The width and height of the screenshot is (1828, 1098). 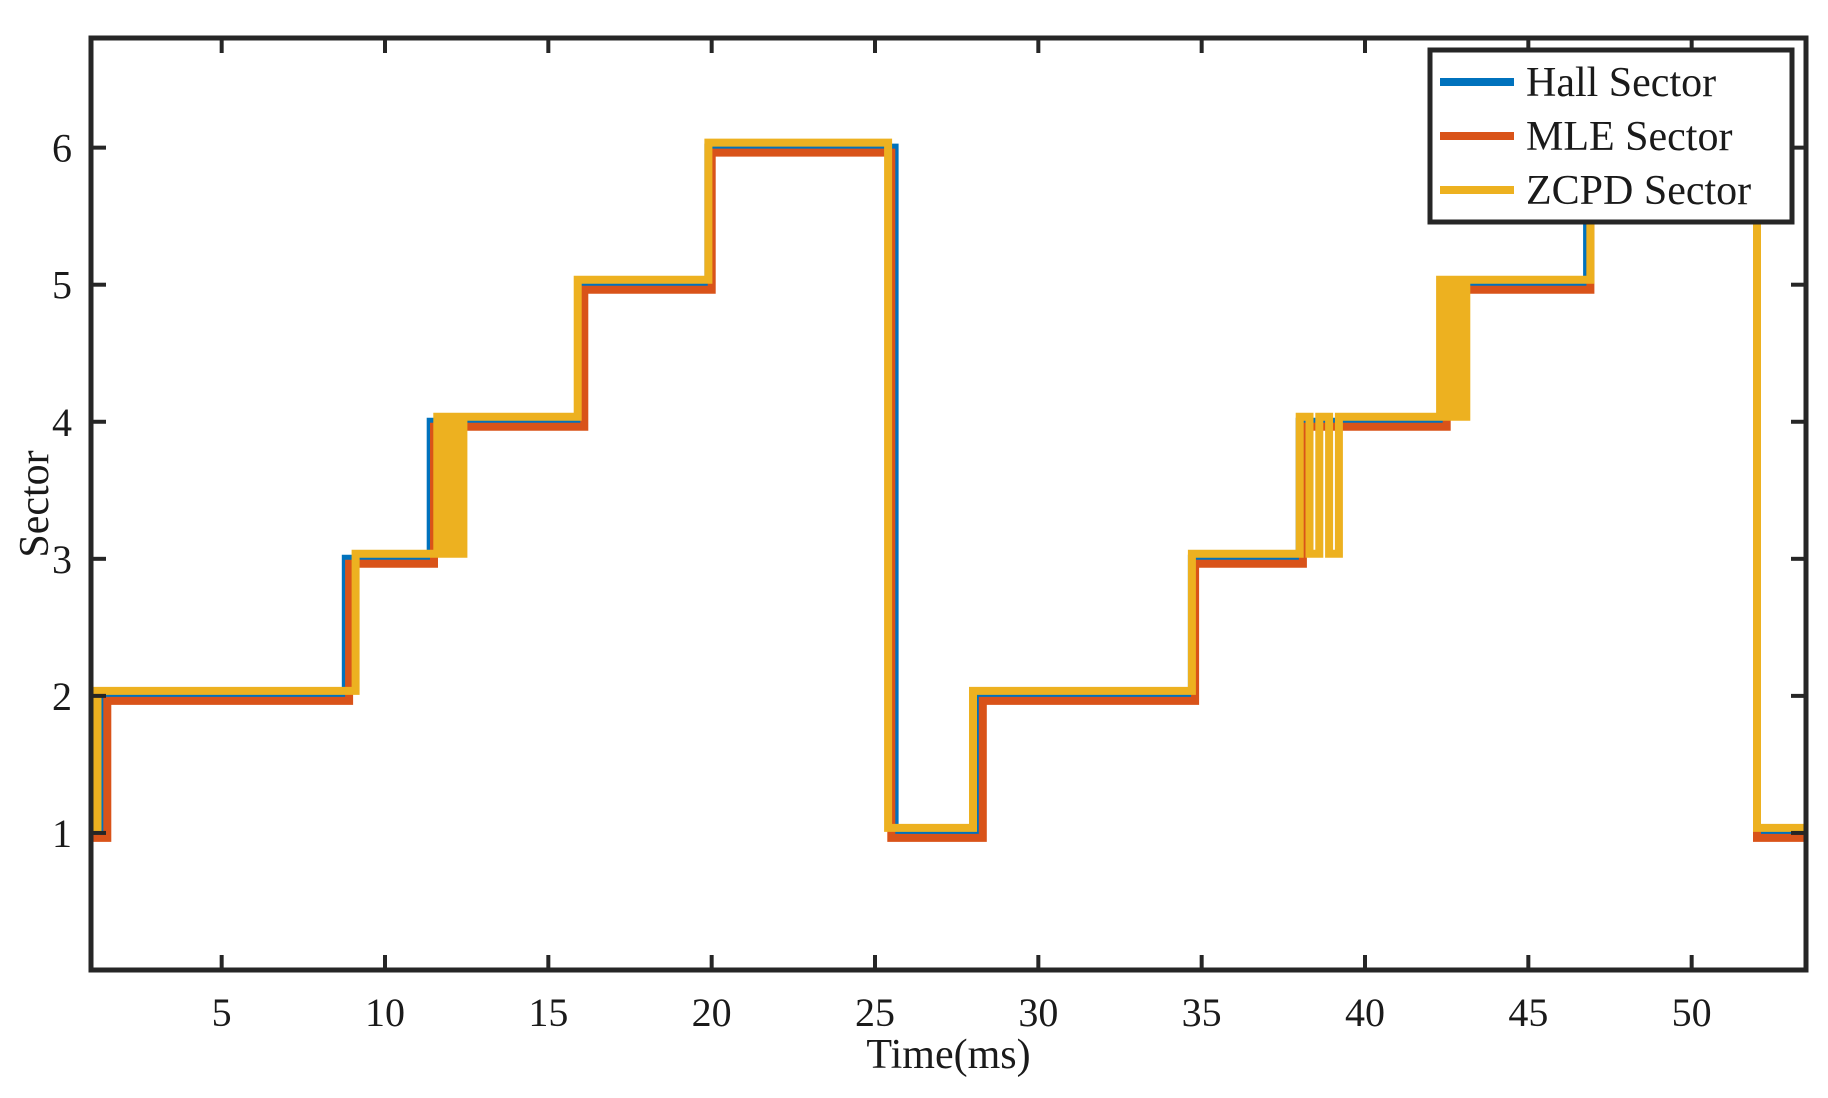 What do you see at coordinates (1202, 1012) in the screenshot?
I see `x-tick-label: 35` at bounding box center [1202, 1012].